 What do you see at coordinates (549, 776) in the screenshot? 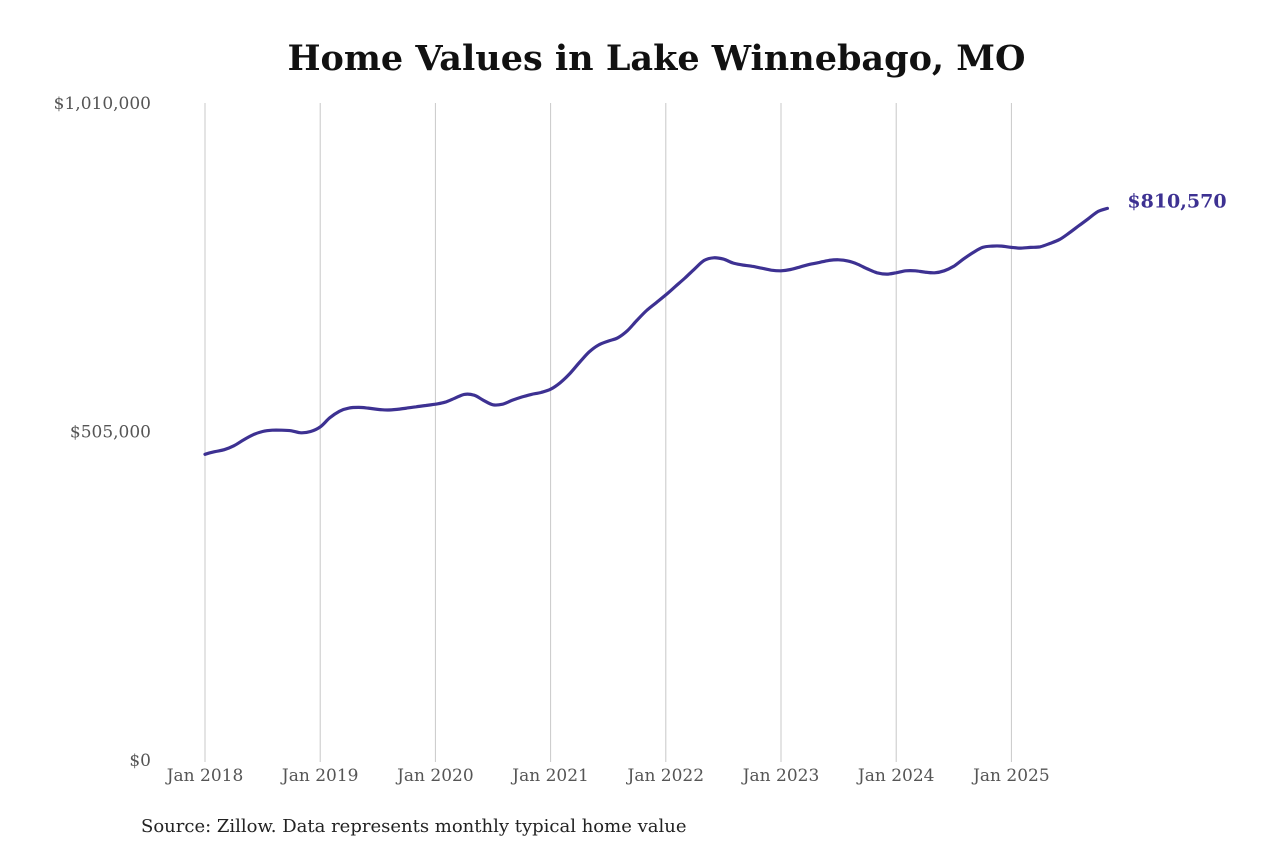
I see `x-tick-label: Jan 2021` at bounding box center [549, 776].